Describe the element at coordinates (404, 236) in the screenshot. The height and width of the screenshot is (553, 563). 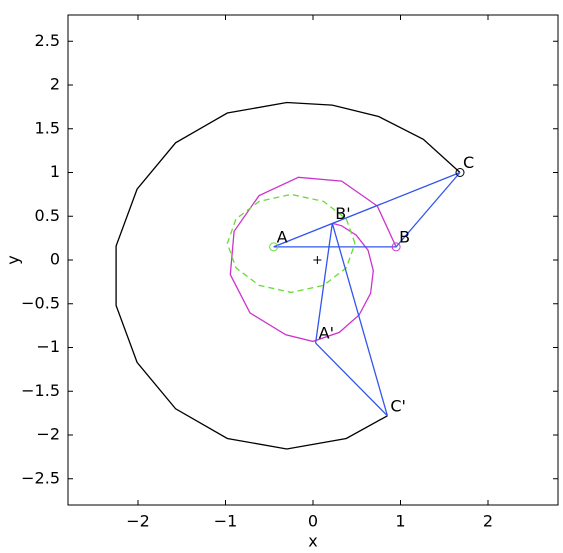
I see `point-label: B` at that location.